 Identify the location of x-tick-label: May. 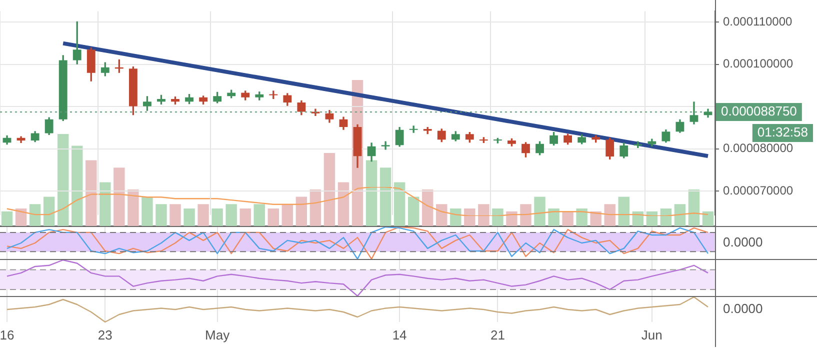
(217, 334).